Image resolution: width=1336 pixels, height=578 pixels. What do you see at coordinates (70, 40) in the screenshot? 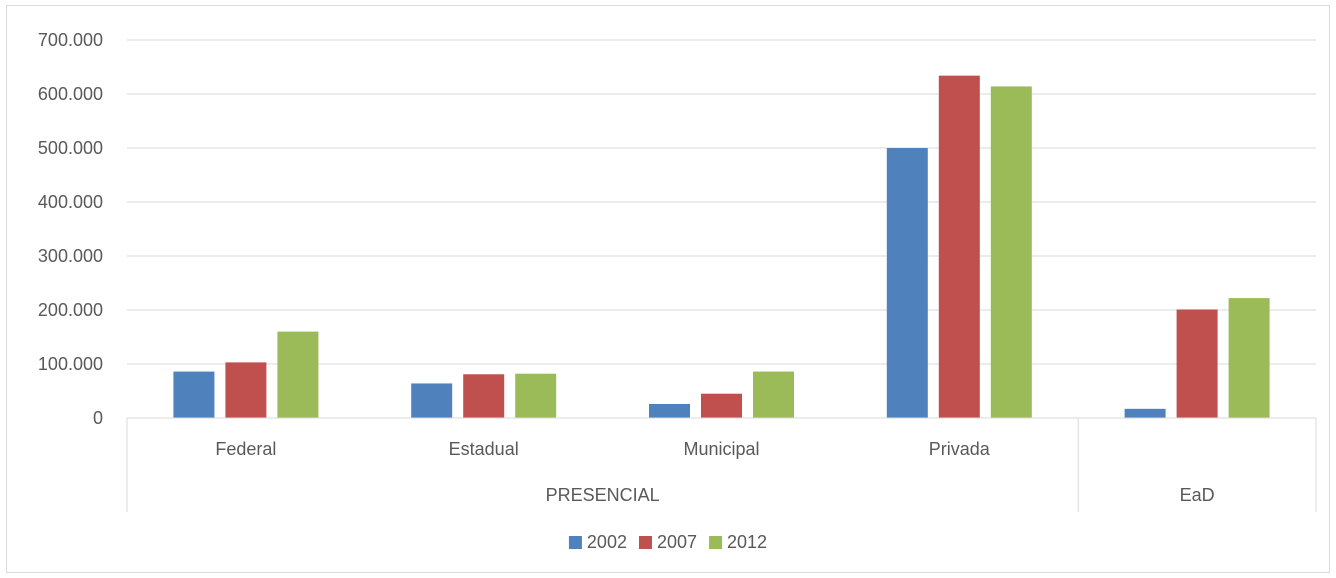
I see `y-tick-label: 700.000` at bounding box center [70, 40].